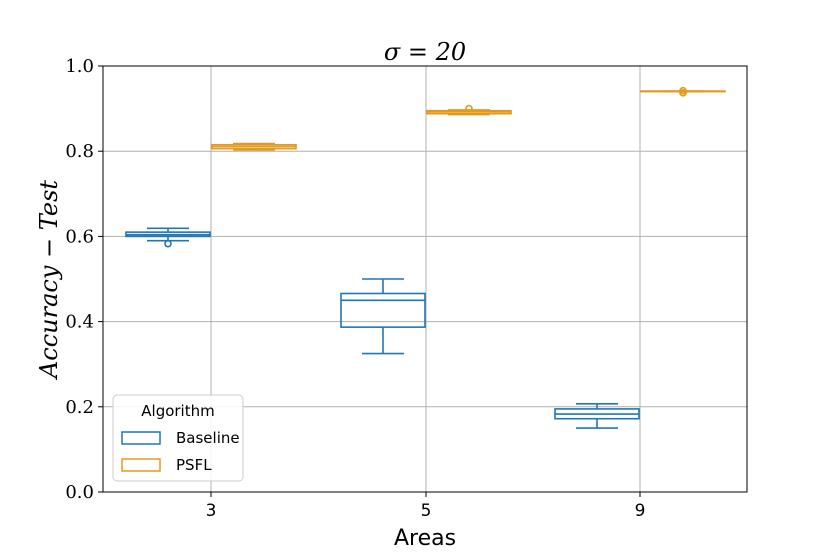  Describe the element at coordinates (425, 52) in the screenshot. I see `chart-title: σ = 20` at that location.